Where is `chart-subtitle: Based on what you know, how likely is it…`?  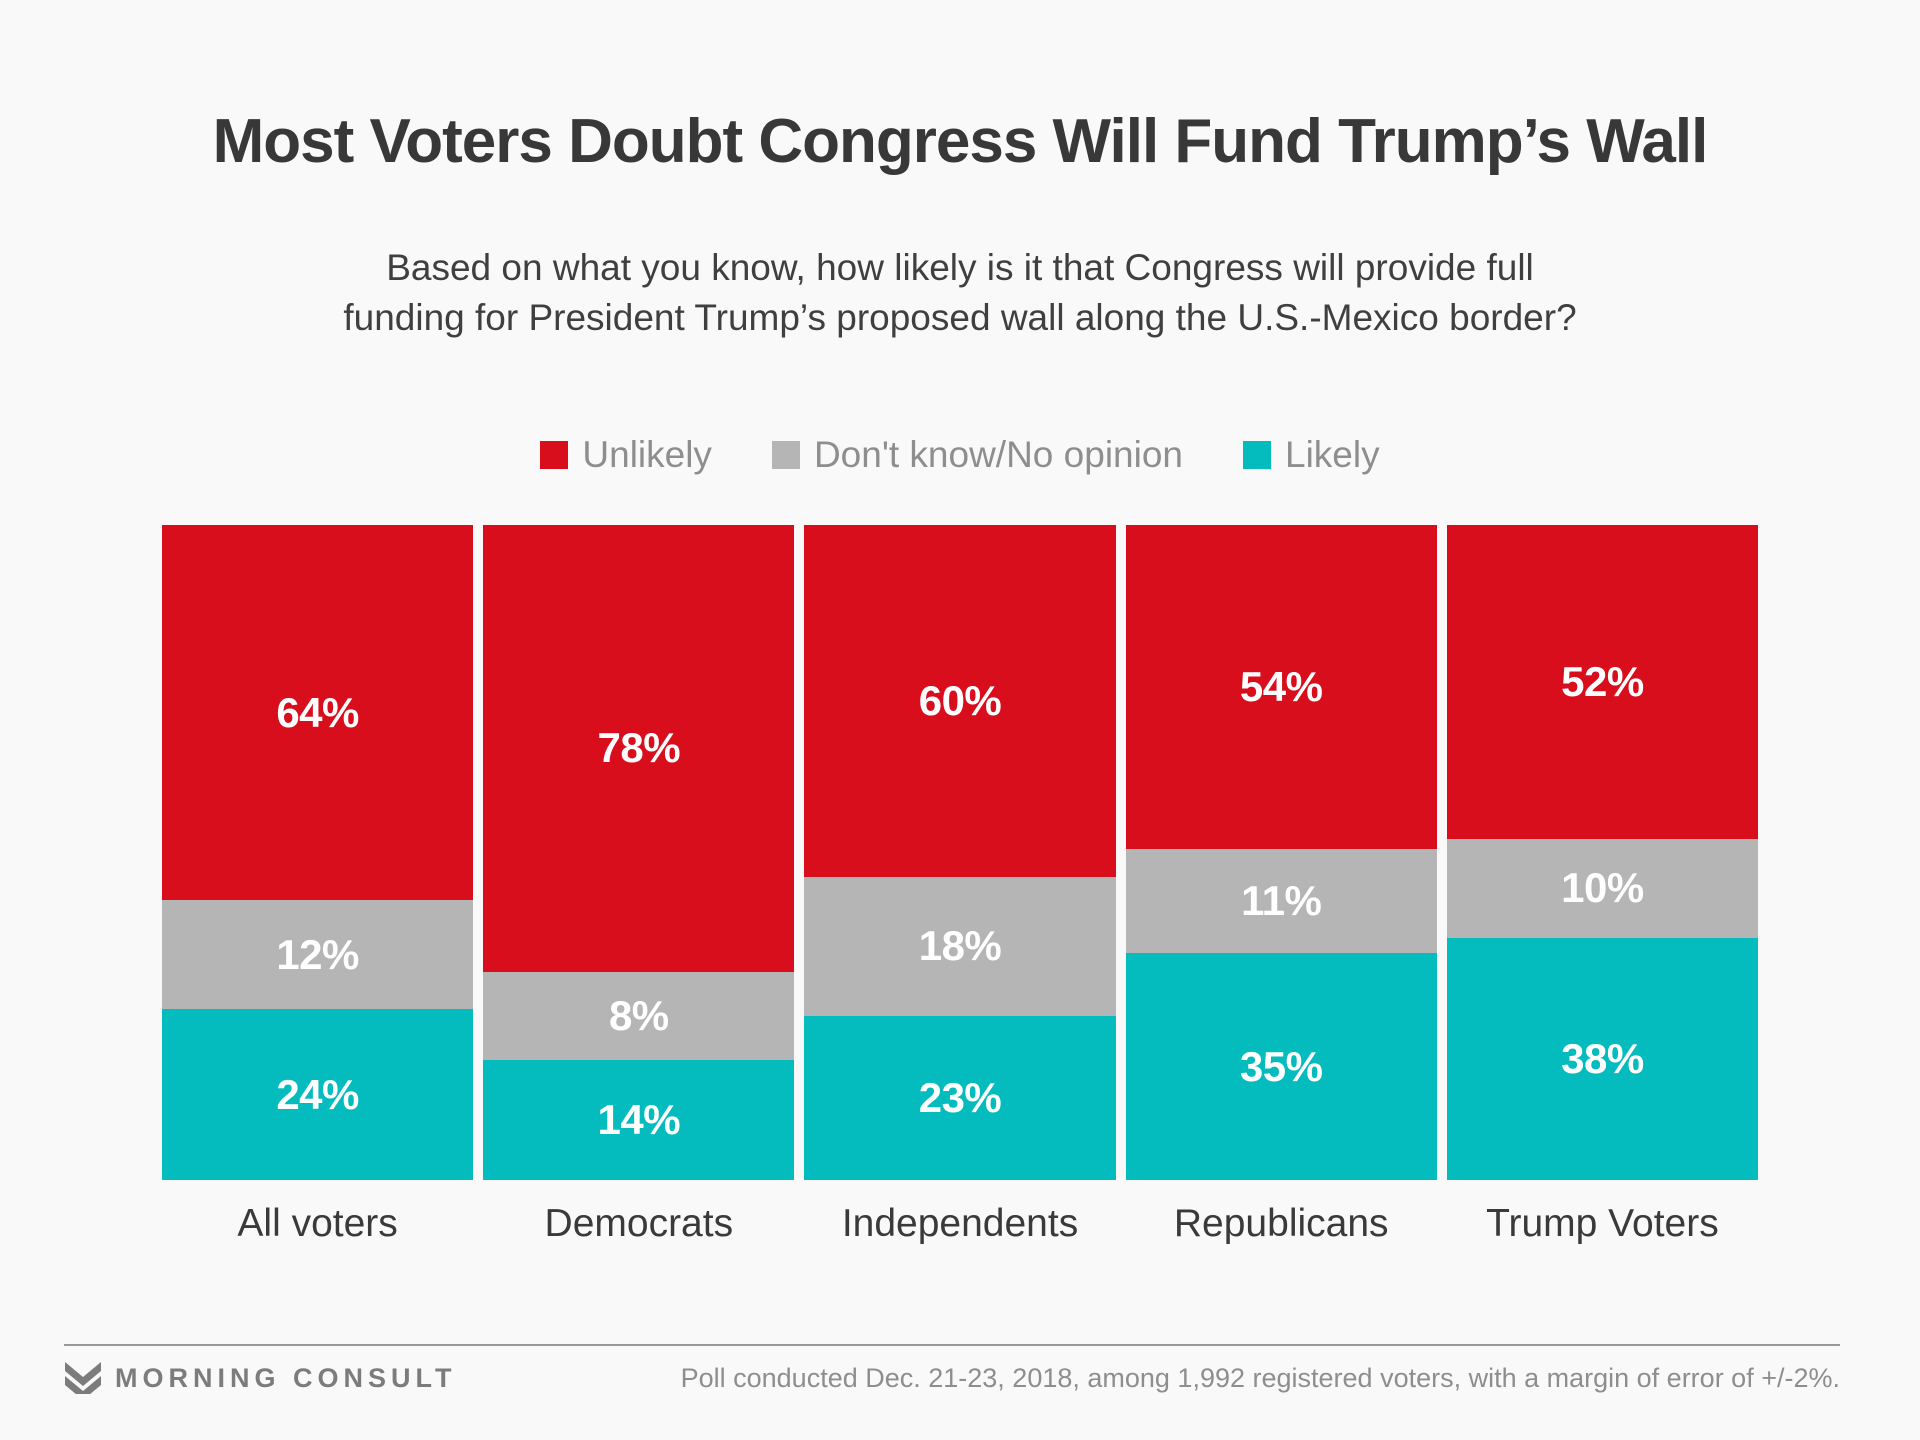
chart-subtitle: Based on what you know, how likely is it… is located at coordinates (960, 292).